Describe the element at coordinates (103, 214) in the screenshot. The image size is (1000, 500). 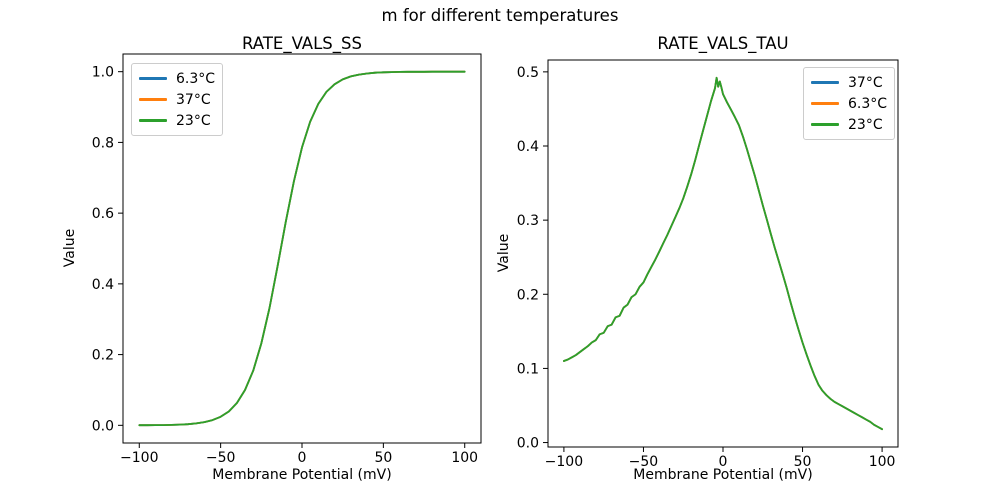
I see `y-tick-label: 0.6` at that location.